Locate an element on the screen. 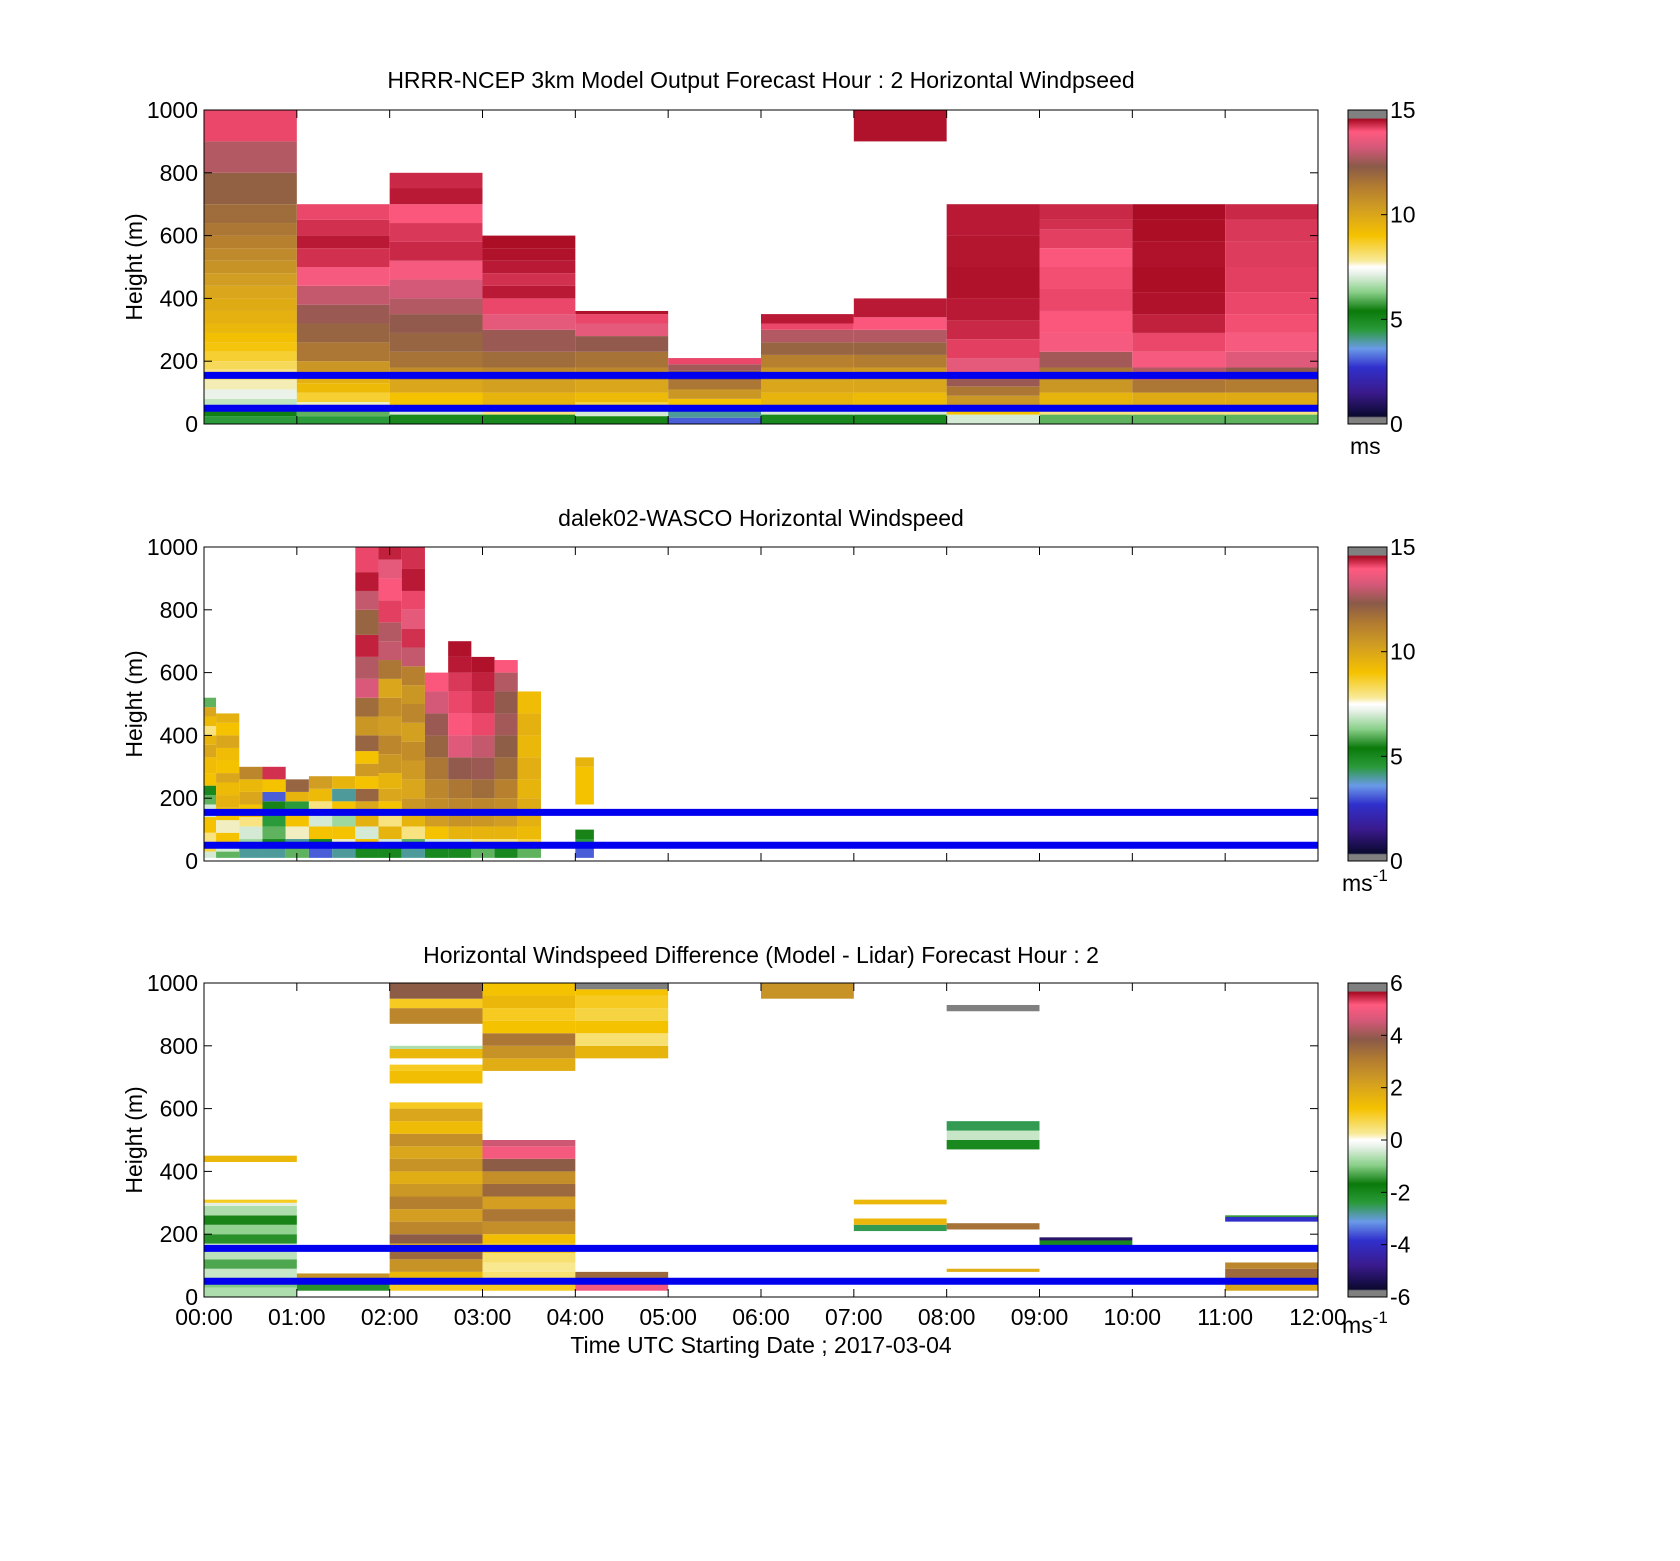  x-tick-label: 11:00 is located at coordinates (1225, 1317).